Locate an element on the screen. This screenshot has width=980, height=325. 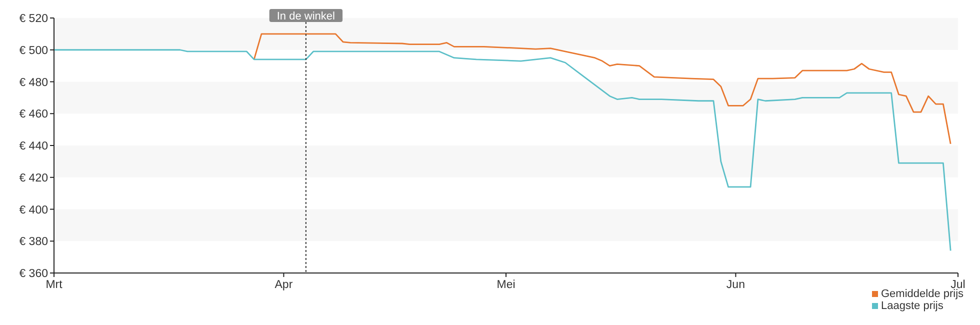
y-tick-label: € 440 is located at coordinates (33, 146).